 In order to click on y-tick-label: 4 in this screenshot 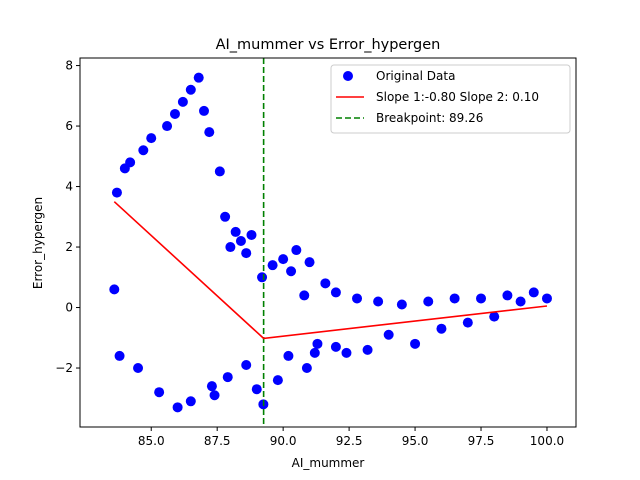, I will do `click(69, 187)`.